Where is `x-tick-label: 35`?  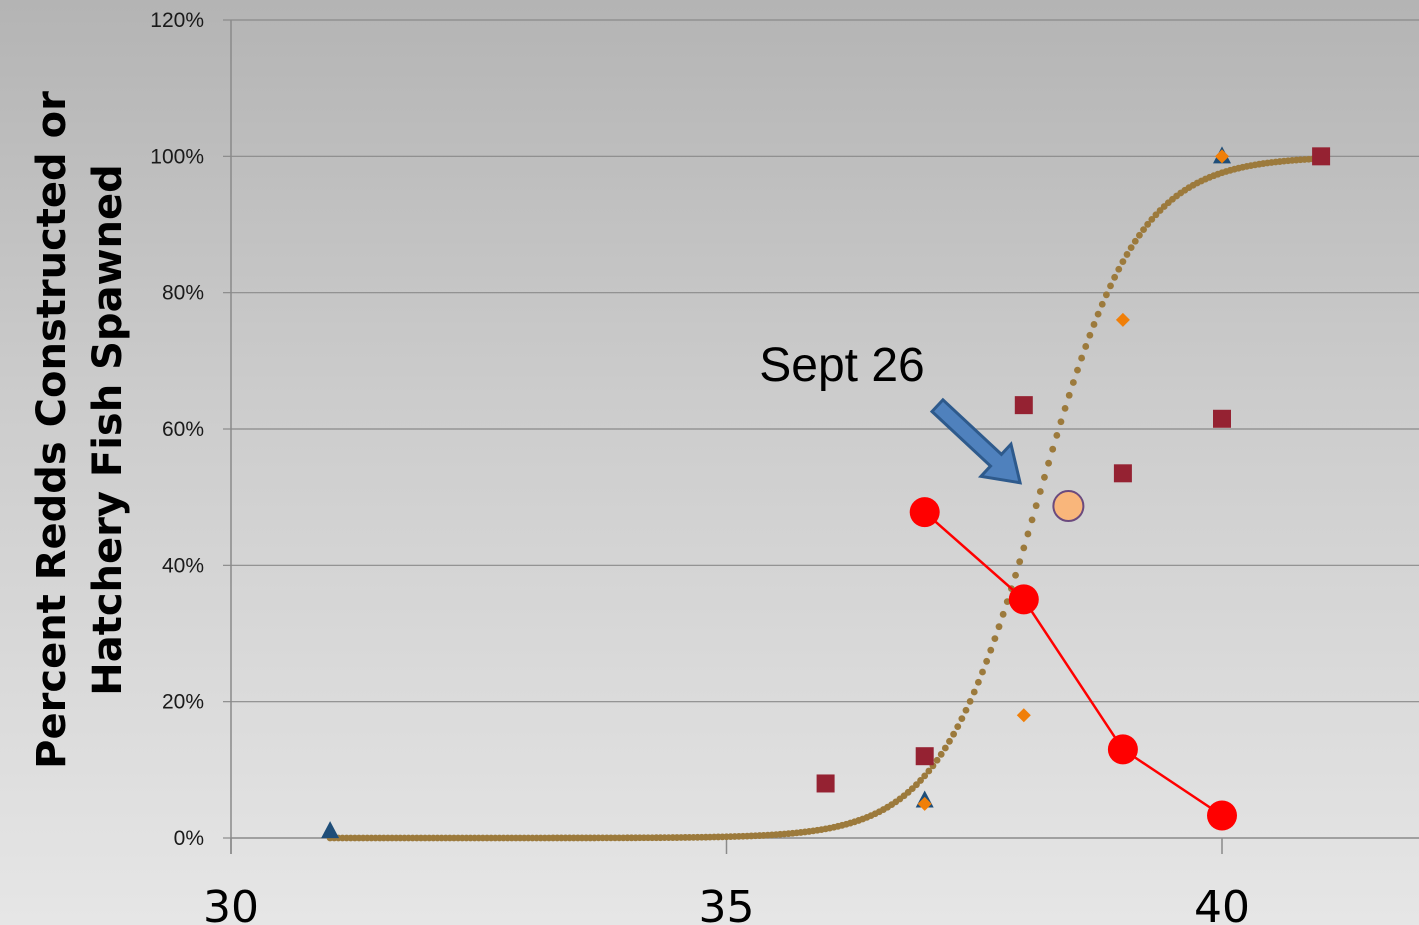 x-tick-label: 35 is located at coordinates (727, 903).